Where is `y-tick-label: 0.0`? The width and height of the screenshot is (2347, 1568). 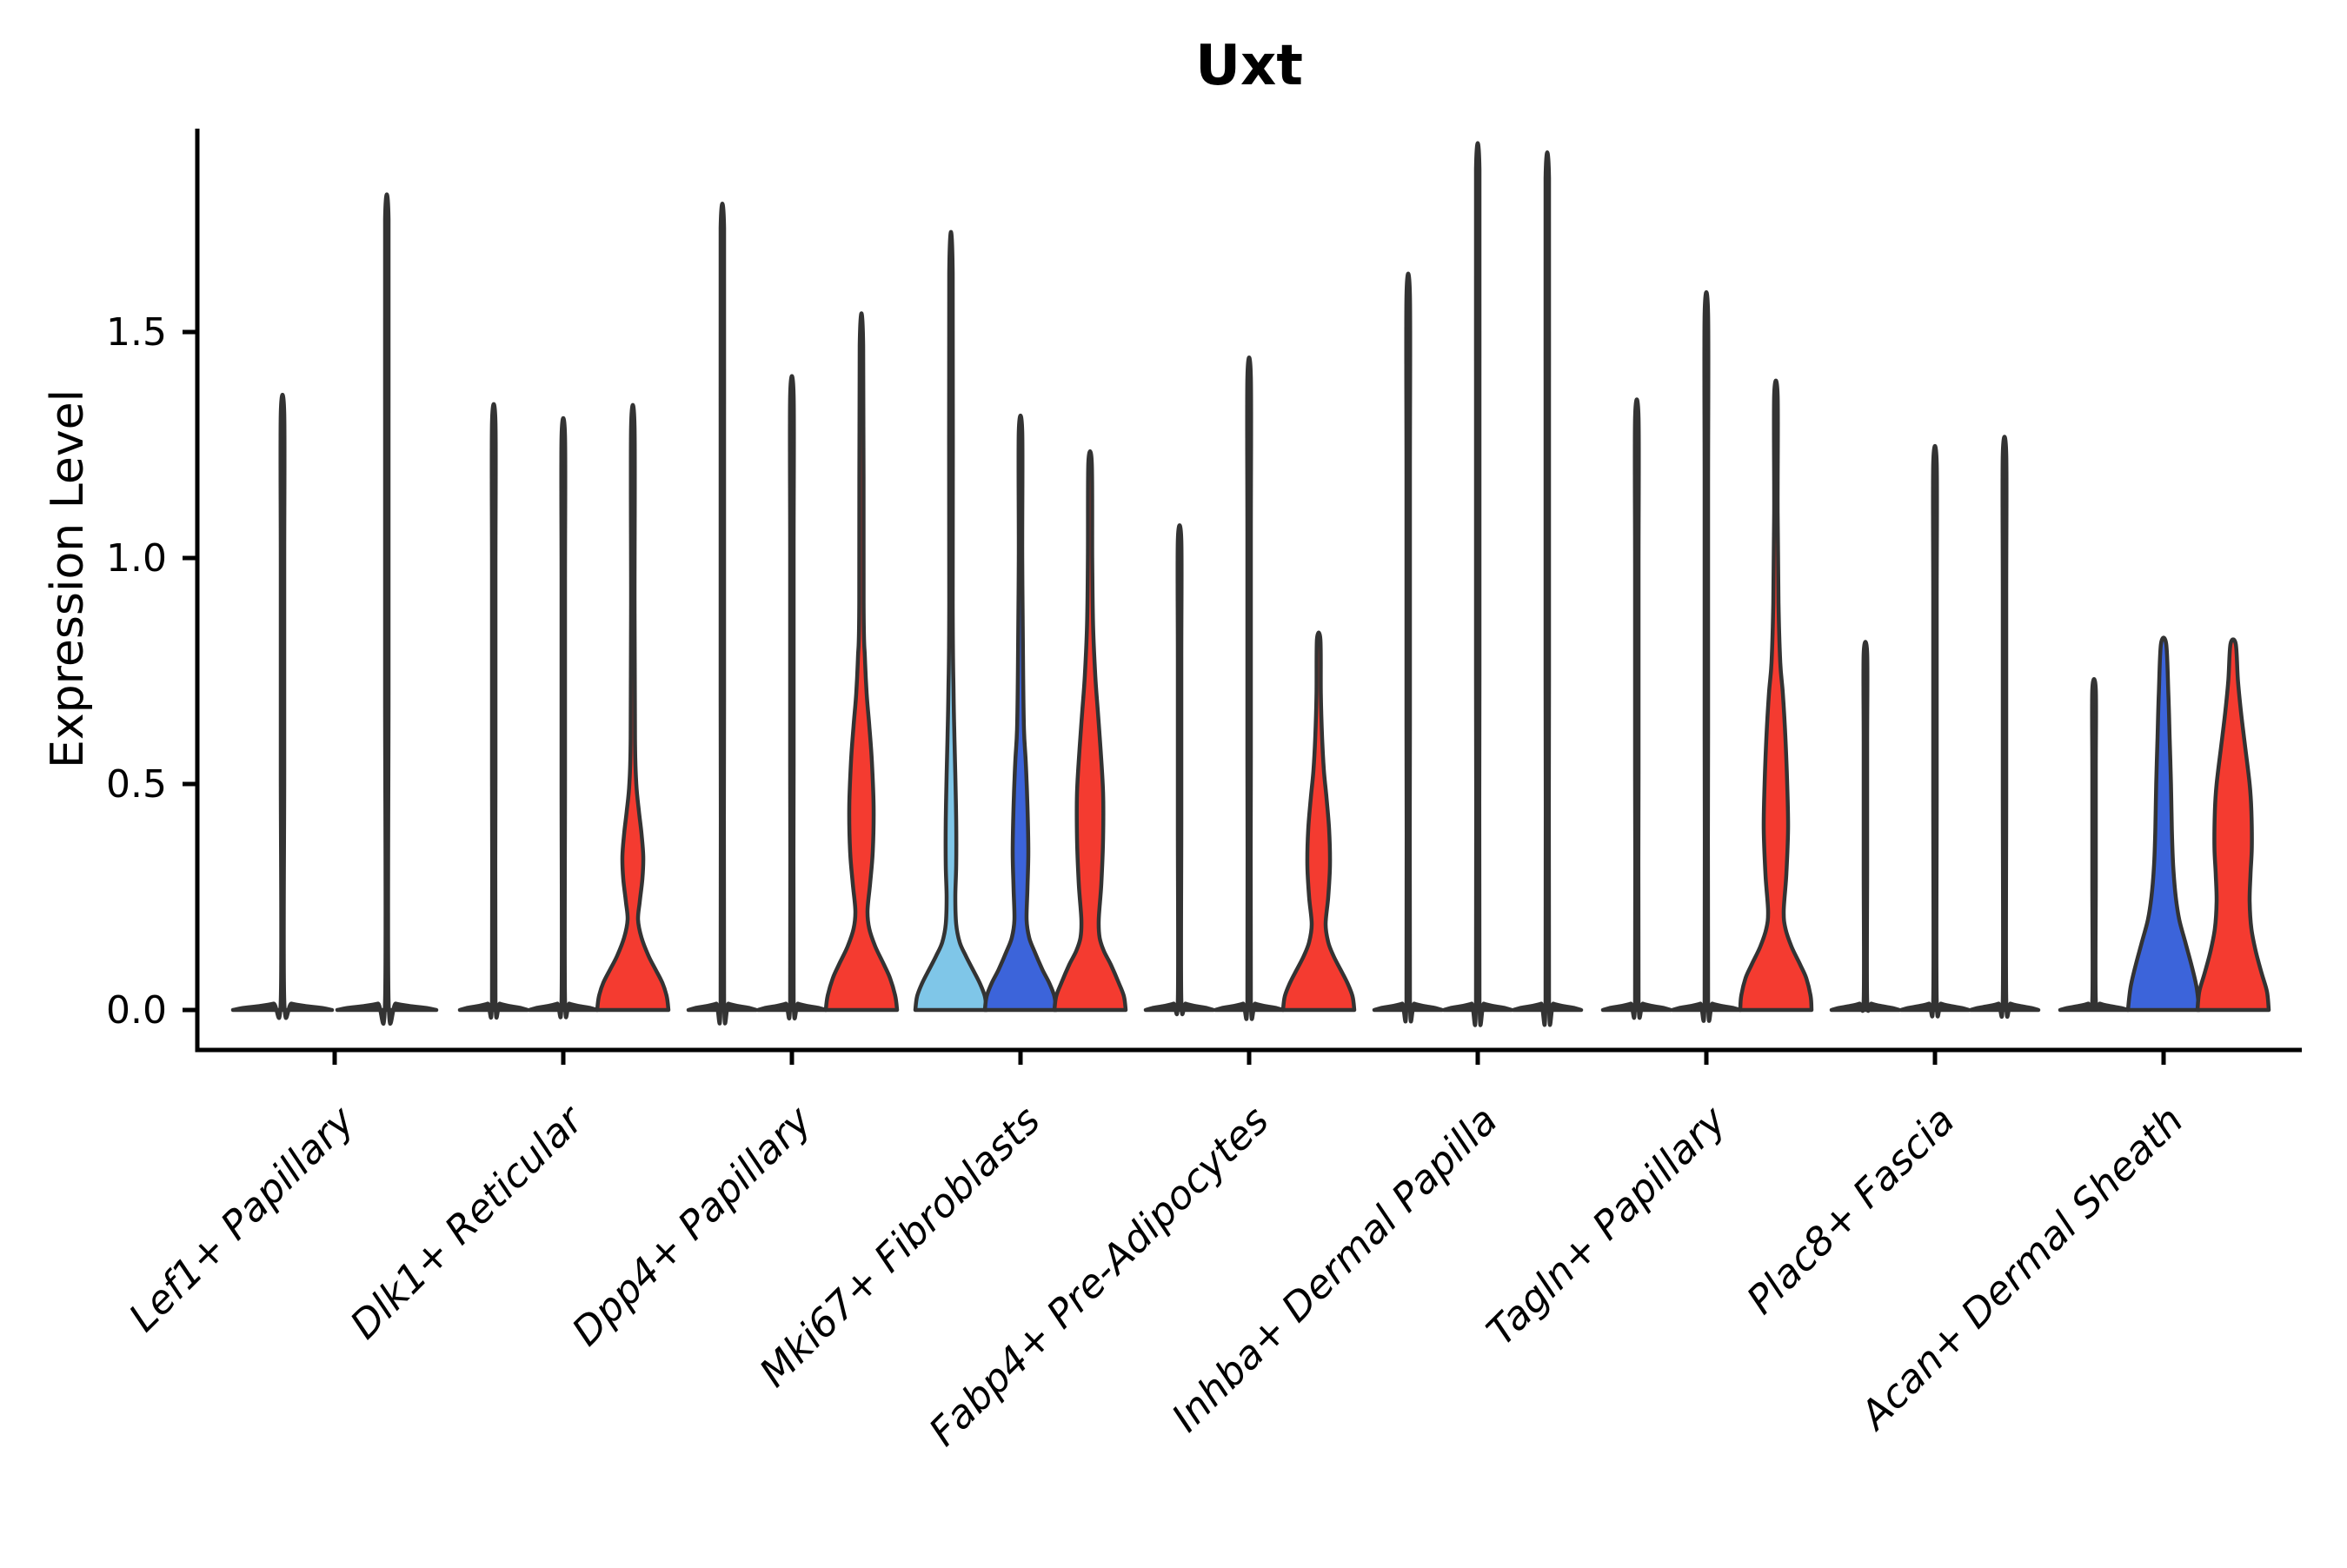 y-tick-label: 0.0 is located at coordinates (136, 1010).